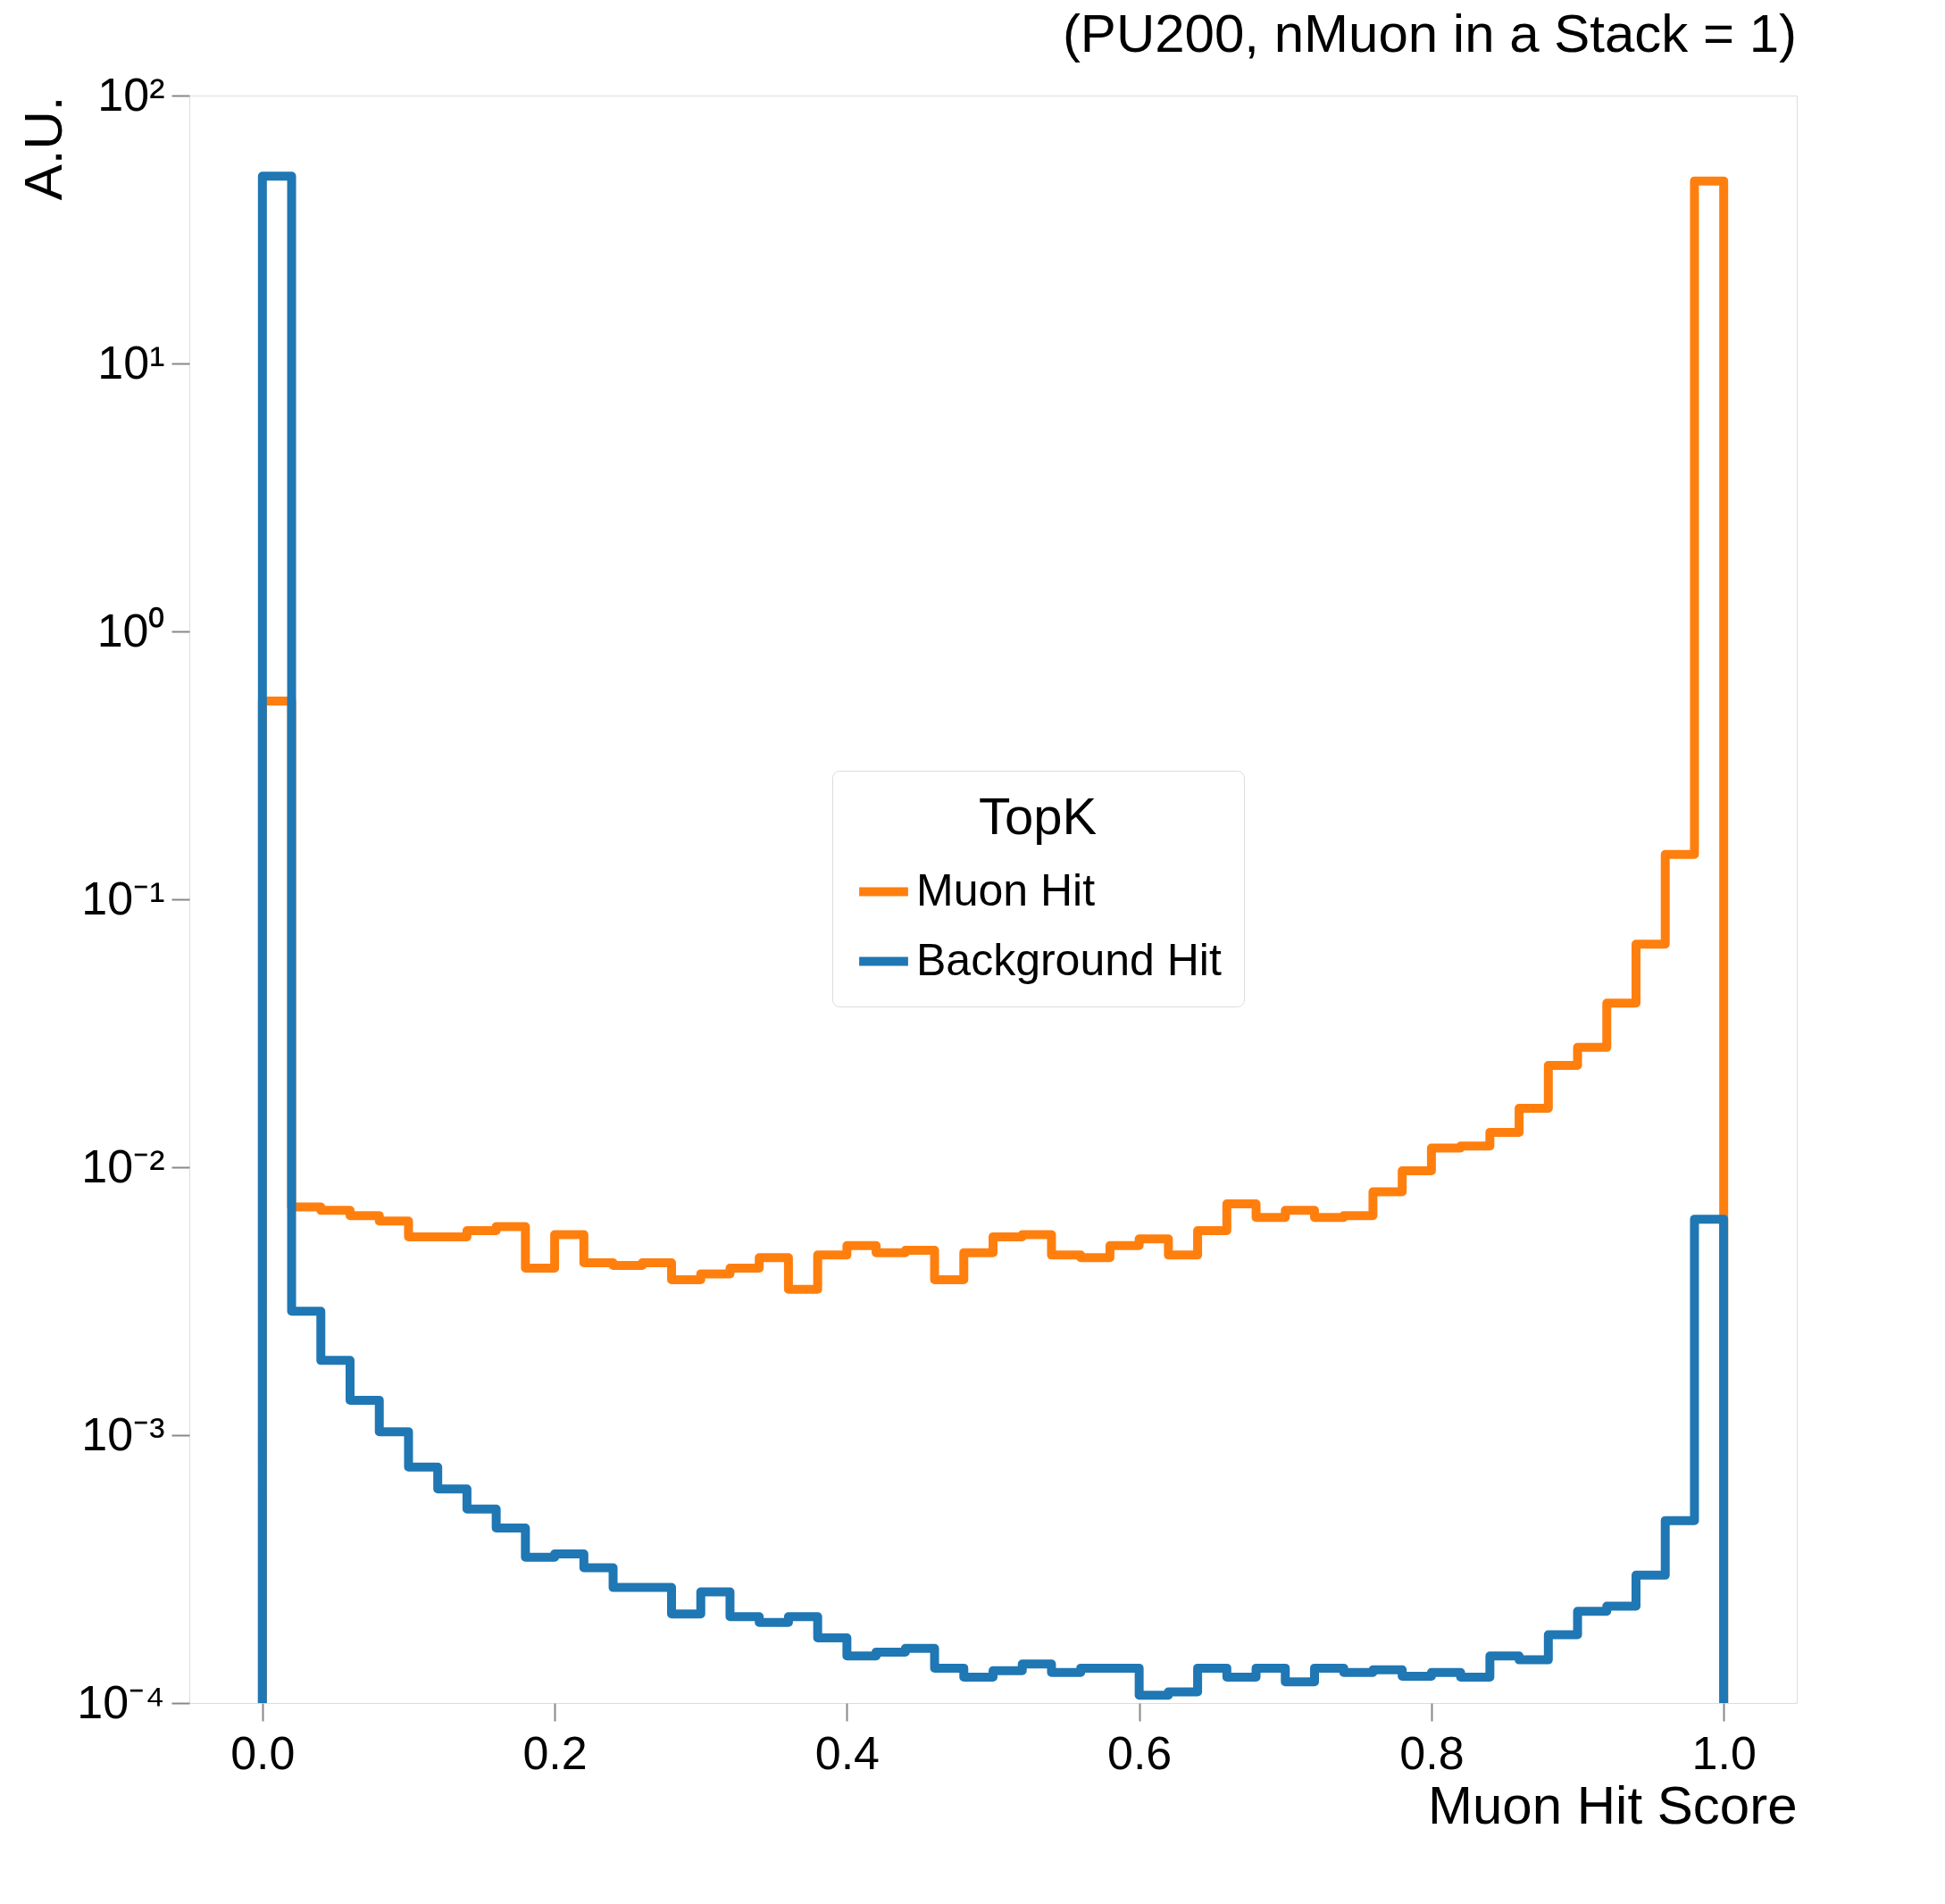 The width and height of the screenshot is (1945, 1904). What do you see at coordinates (1006, 889) in the screenshot?
I see `legend-label: Muon Hit` at bounding box center [1006, 889].